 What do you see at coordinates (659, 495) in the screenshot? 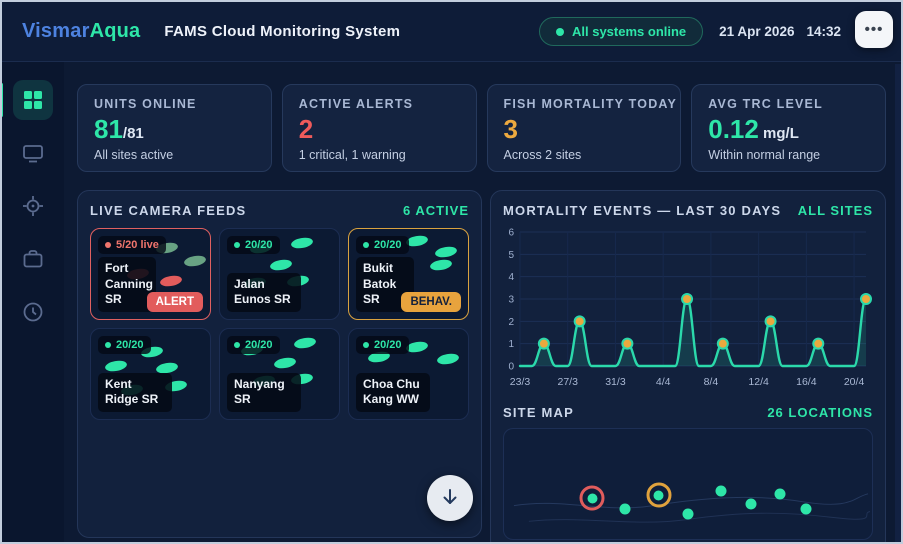
I see `site-marker-warning-icon` at bounding box center [659, 495].